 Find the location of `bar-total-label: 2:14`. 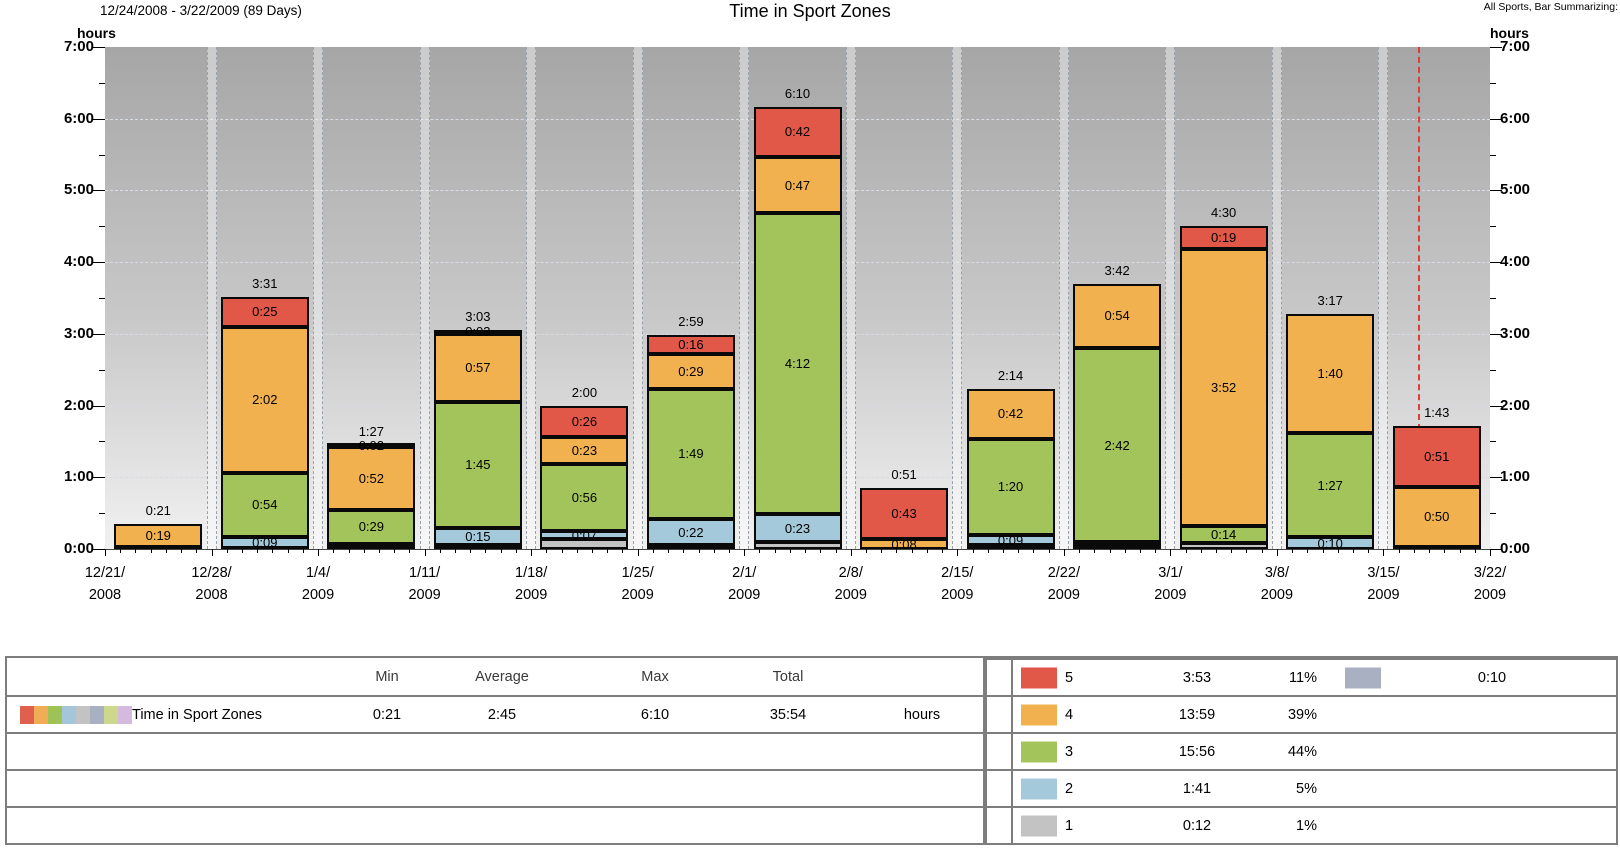

bar-total-label: 2:14 is located at coordinates (1010, 375).